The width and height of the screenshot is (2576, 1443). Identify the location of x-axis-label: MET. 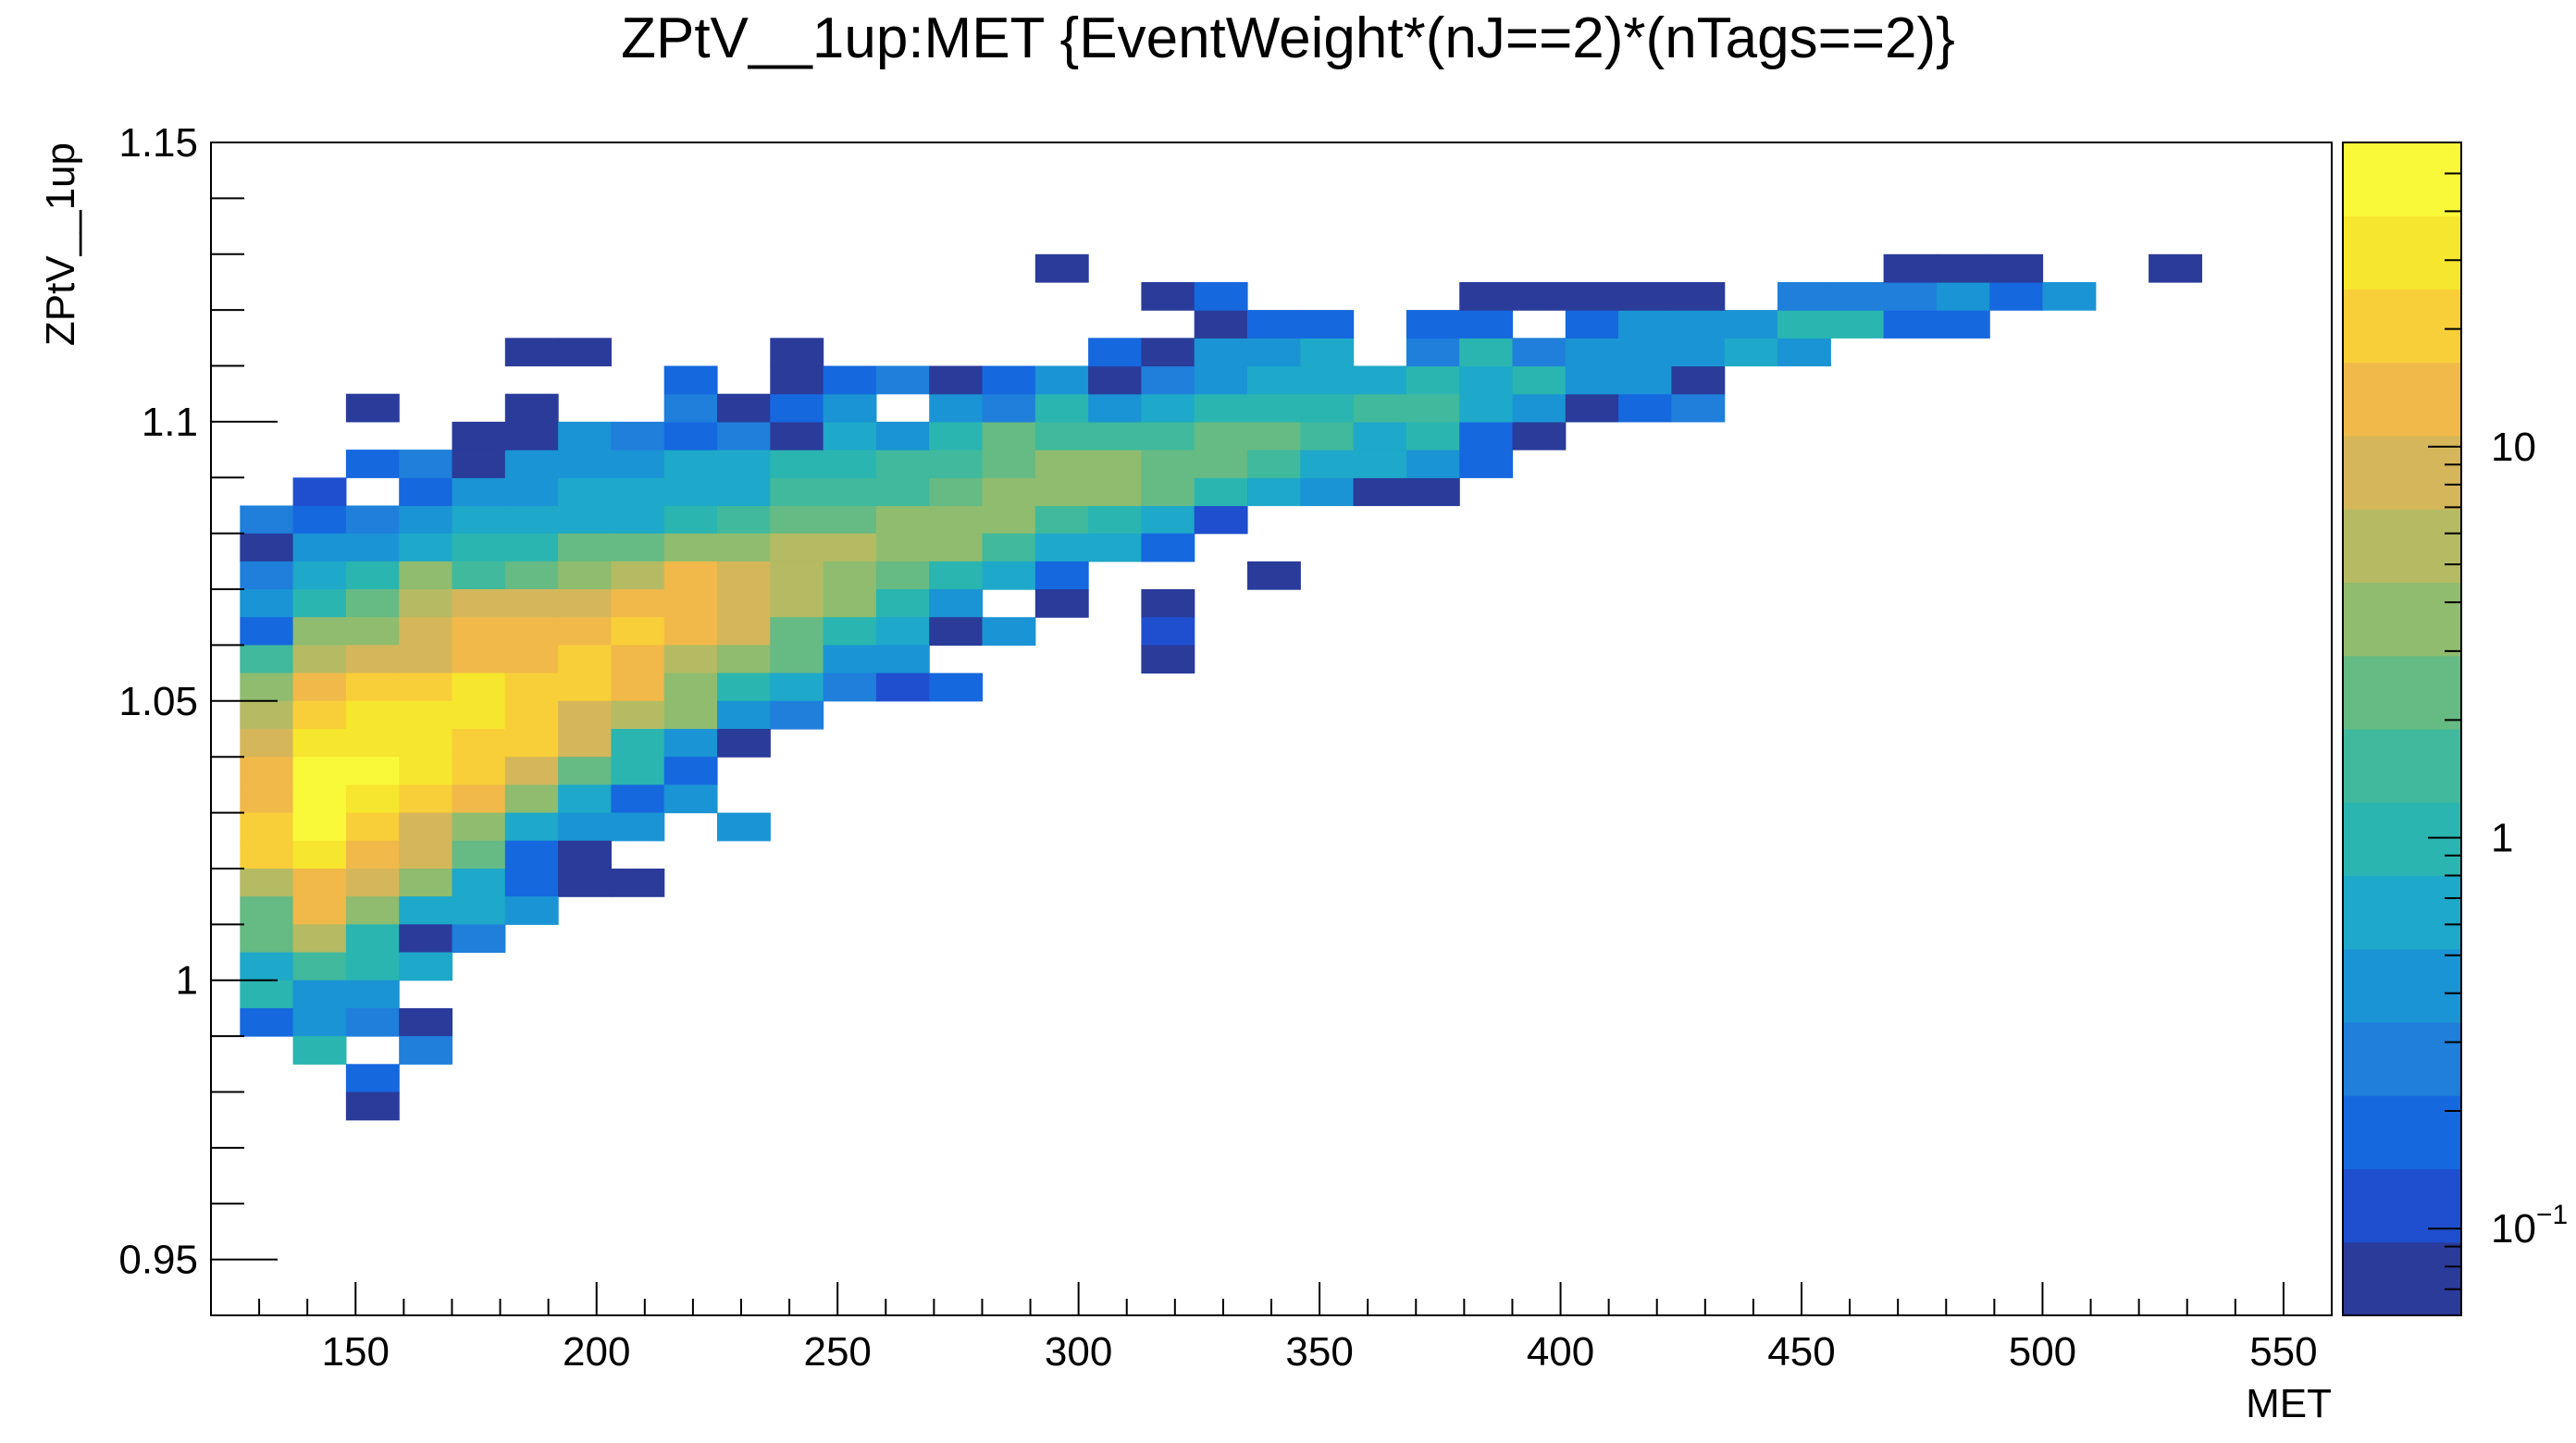
(2289, 1403).